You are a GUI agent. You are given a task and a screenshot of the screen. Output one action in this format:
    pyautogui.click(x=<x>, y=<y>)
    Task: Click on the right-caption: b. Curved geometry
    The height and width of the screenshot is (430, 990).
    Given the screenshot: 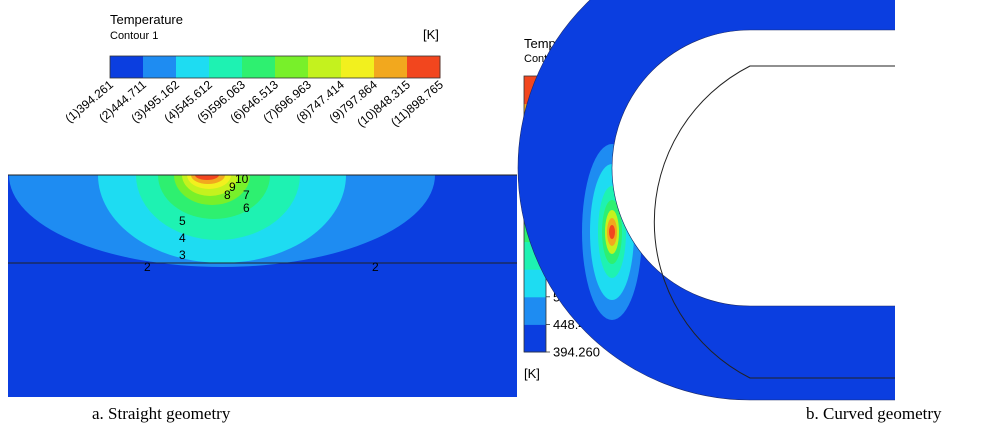 What is the action you would take?
    pyautogui.click(x=874, y=413)
    